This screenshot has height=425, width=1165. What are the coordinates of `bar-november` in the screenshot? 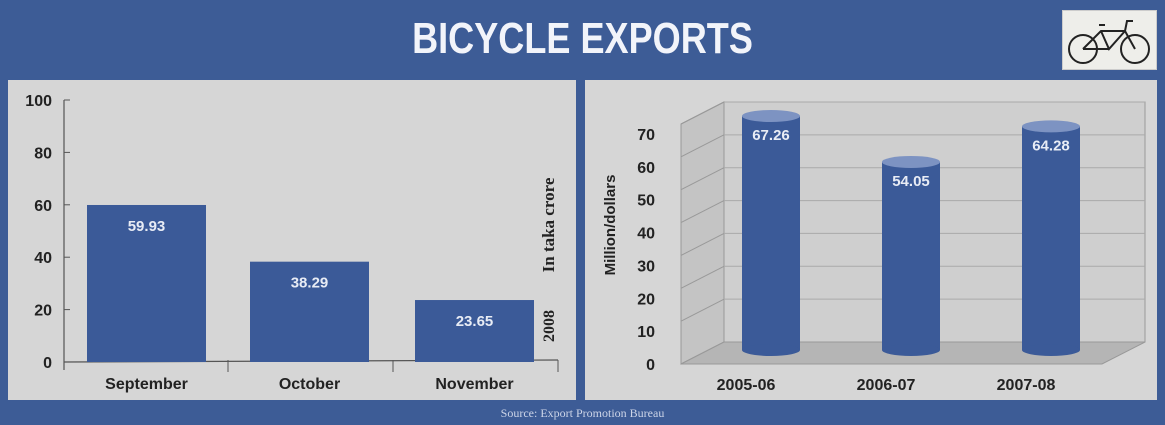 It's located at (474, 331).